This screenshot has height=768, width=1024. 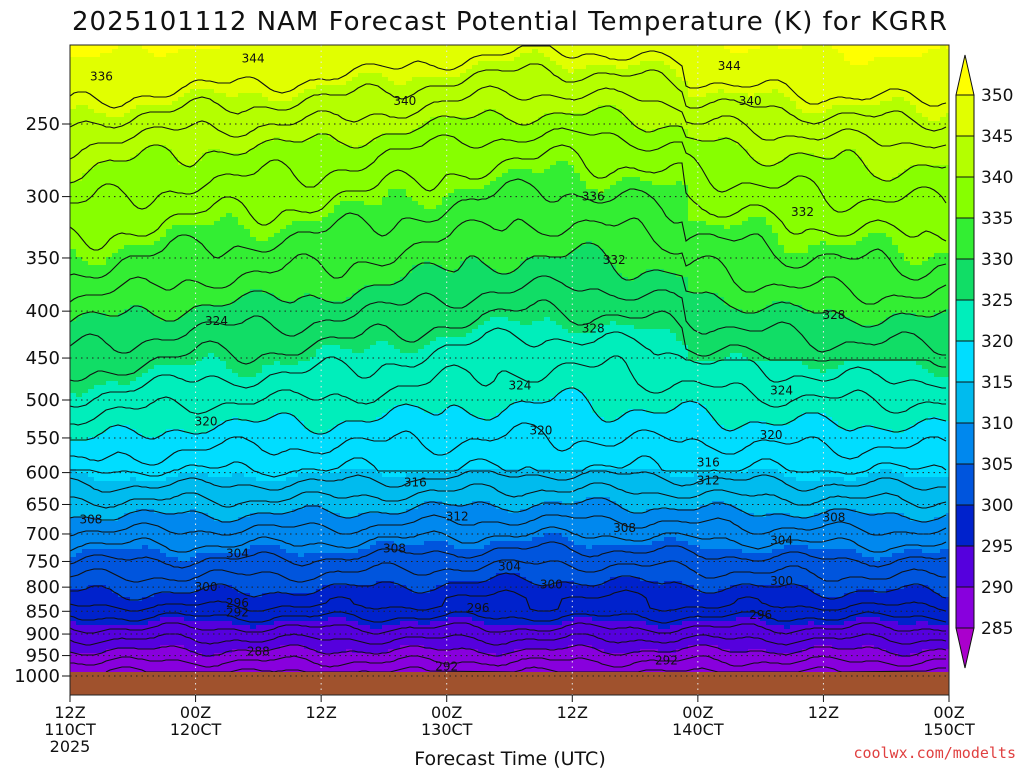 What do you see at coordinates (43, 504) in the screenshot?
I see `y-tick-label: 650` at bounding box center [43, 504].